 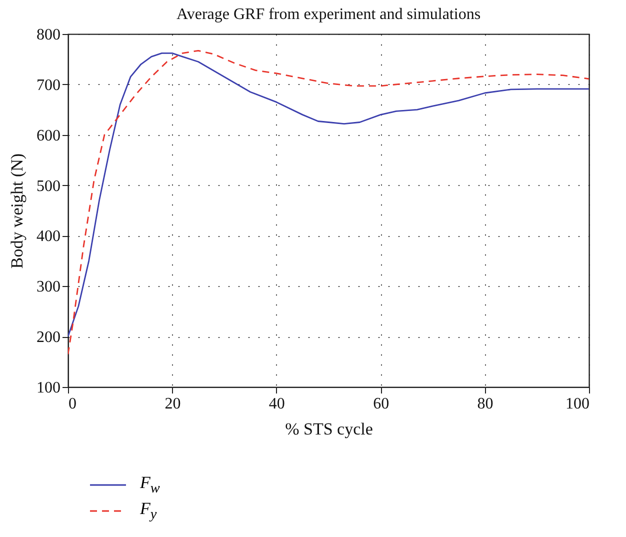 What do you see at coordinates (148, 511) in the screenshot?
I see `legend-label: F$_{y}$` at bounding box center [148, 511].